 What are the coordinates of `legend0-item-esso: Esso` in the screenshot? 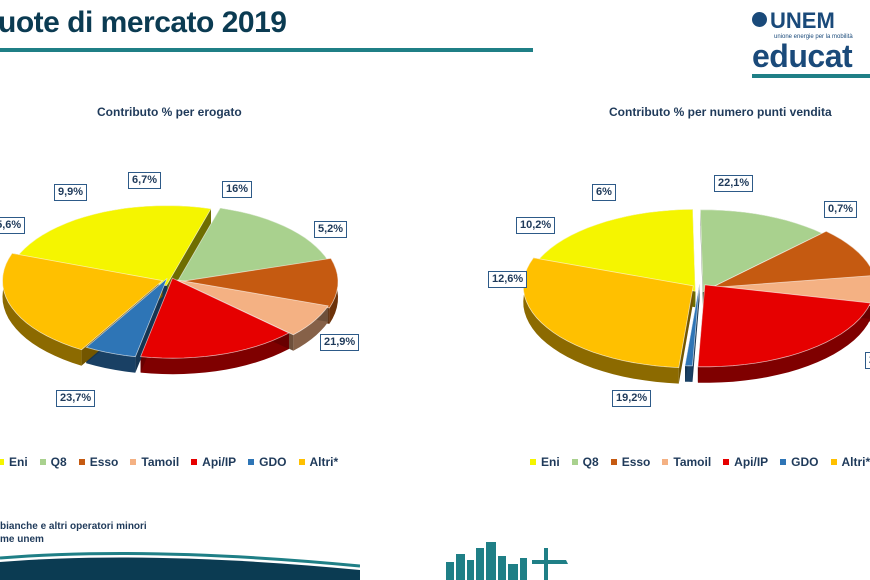 It's located at (98, 462).